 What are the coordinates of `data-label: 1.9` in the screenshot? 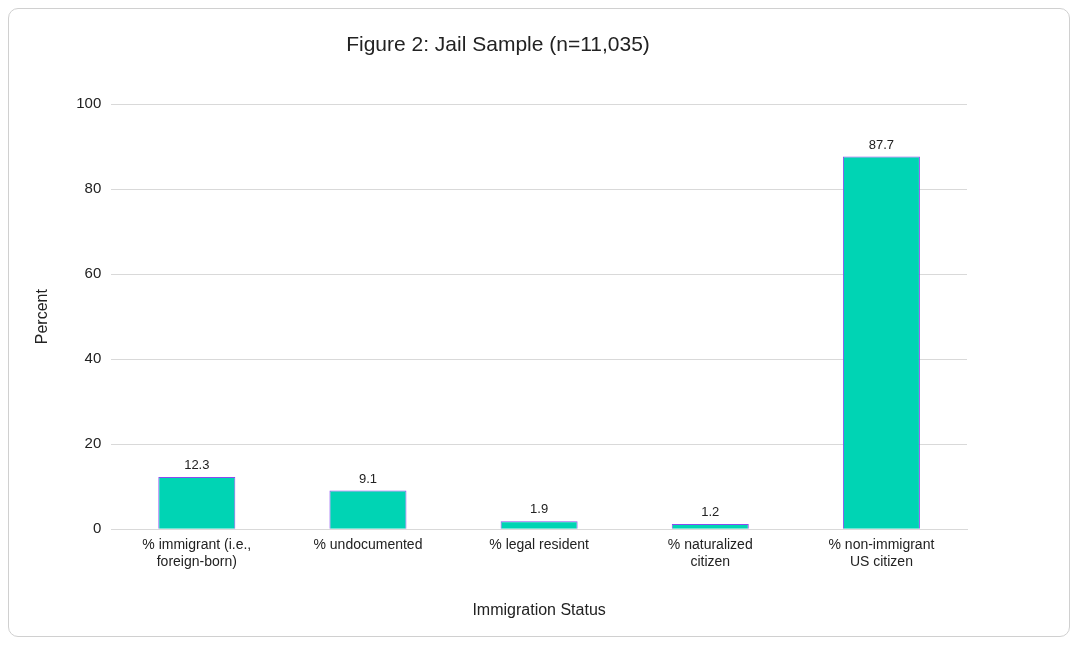 It's located at (539, 509).